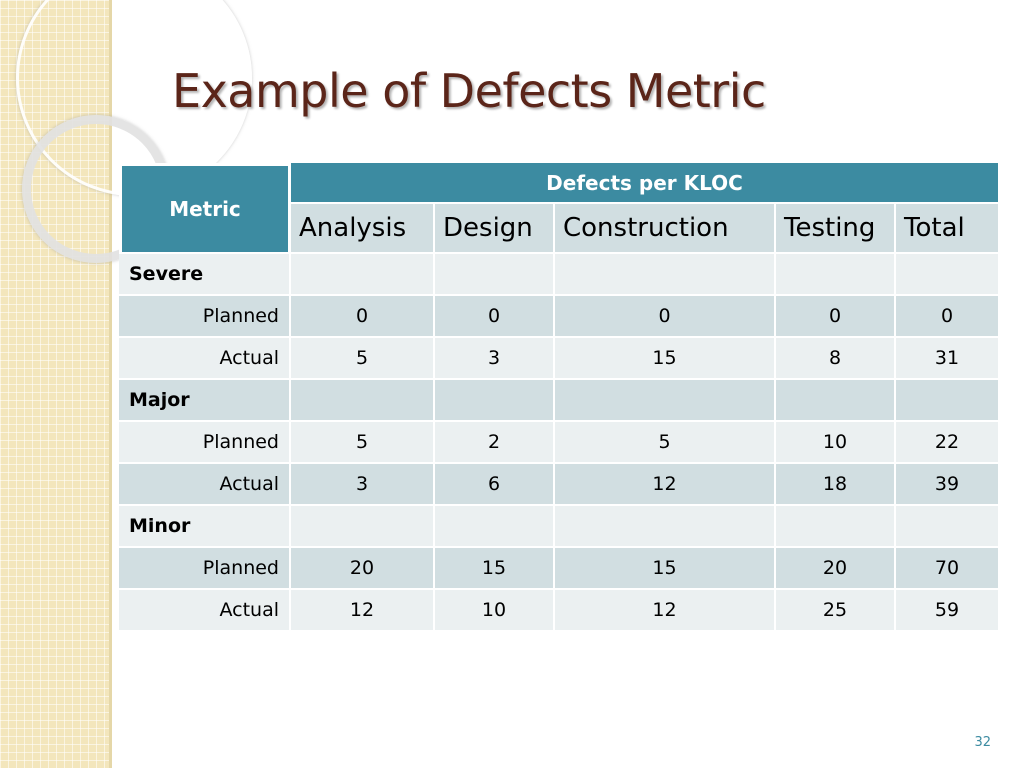  Describe the element at coordinates (363, 229) in the screenshot. I see `column-header-analysis: Analysis` at that location.